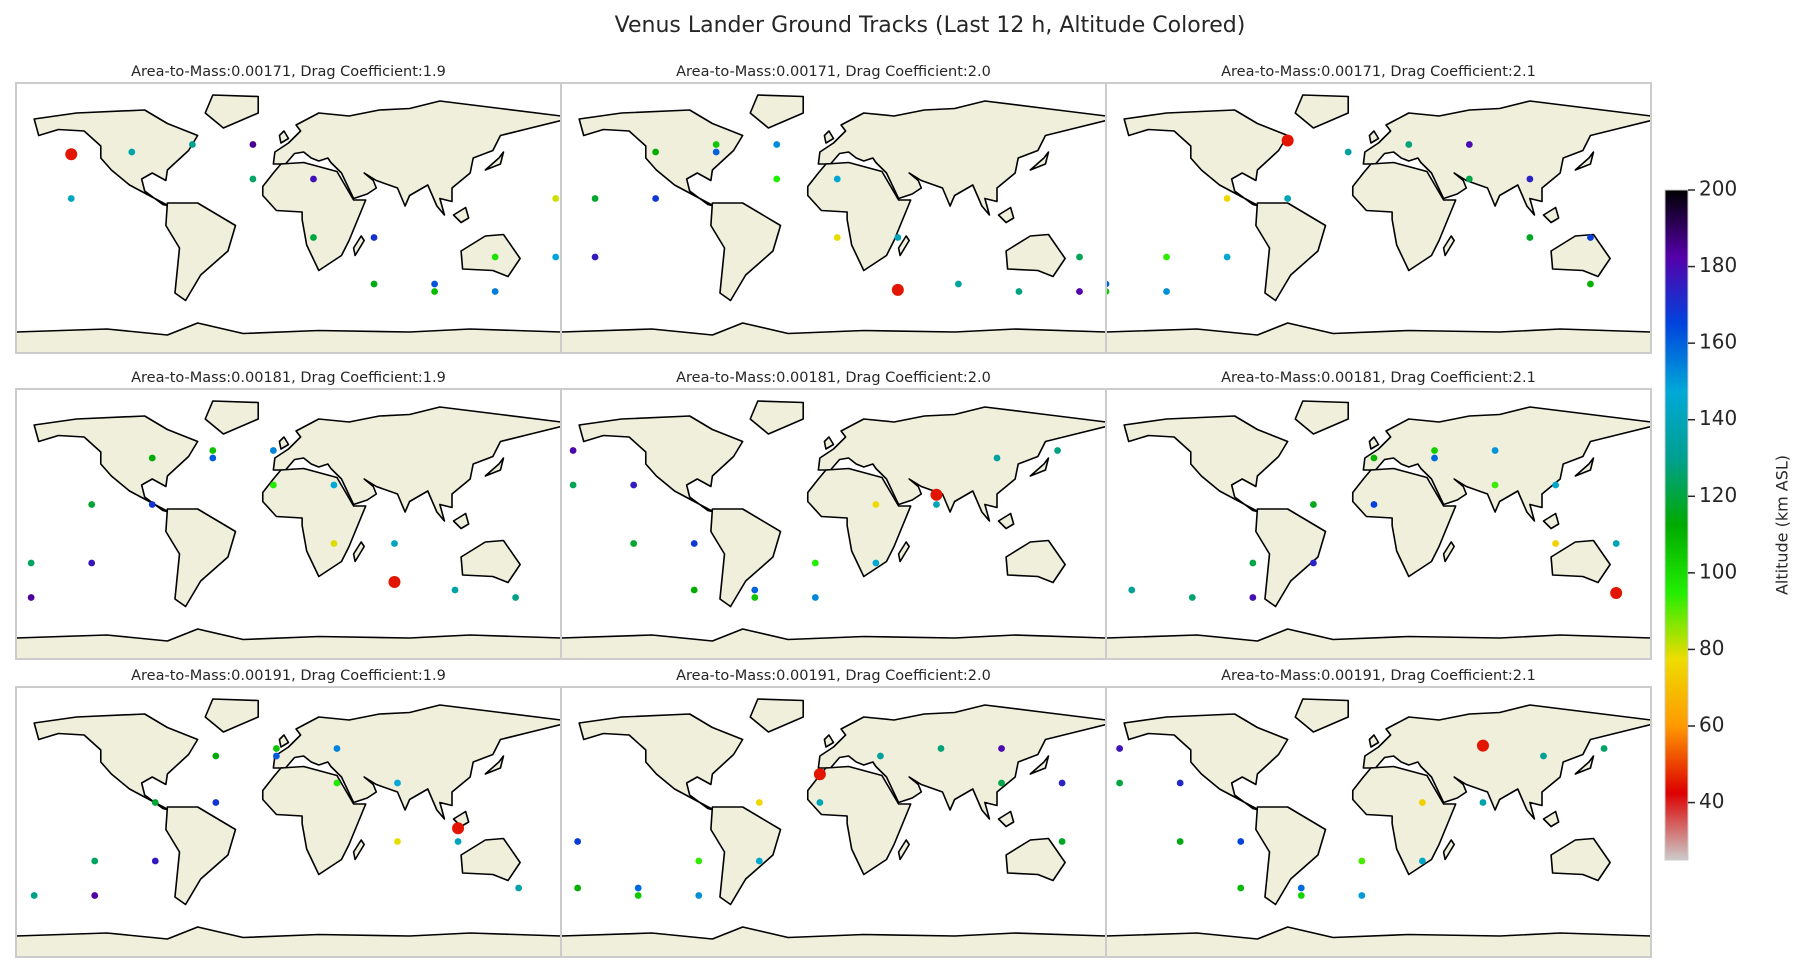  Describe the element at coordinates (1718, 571) in the screenshot. I see `colorbar-tick-label: 100` at that location.